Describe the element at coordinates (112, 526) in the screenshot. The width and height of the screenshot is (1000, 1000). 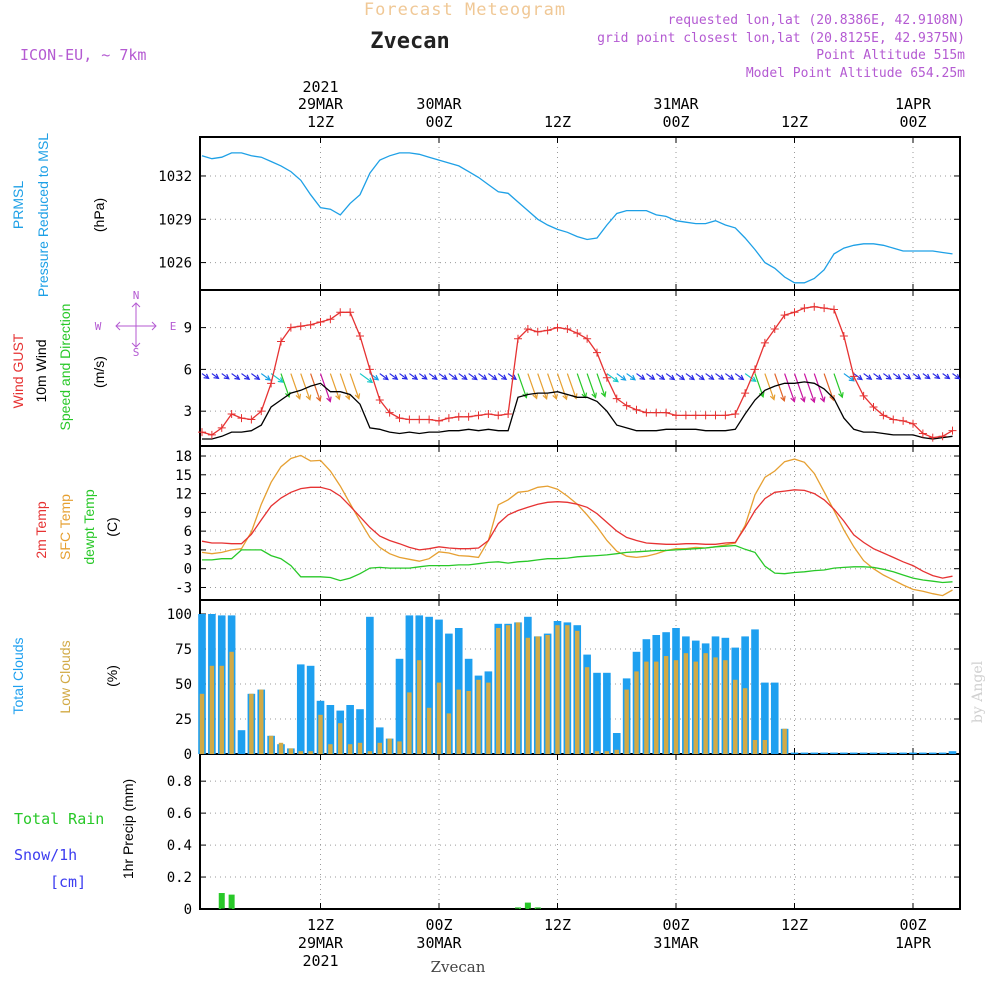
I see `temp-unit-label: (C)` at that location.